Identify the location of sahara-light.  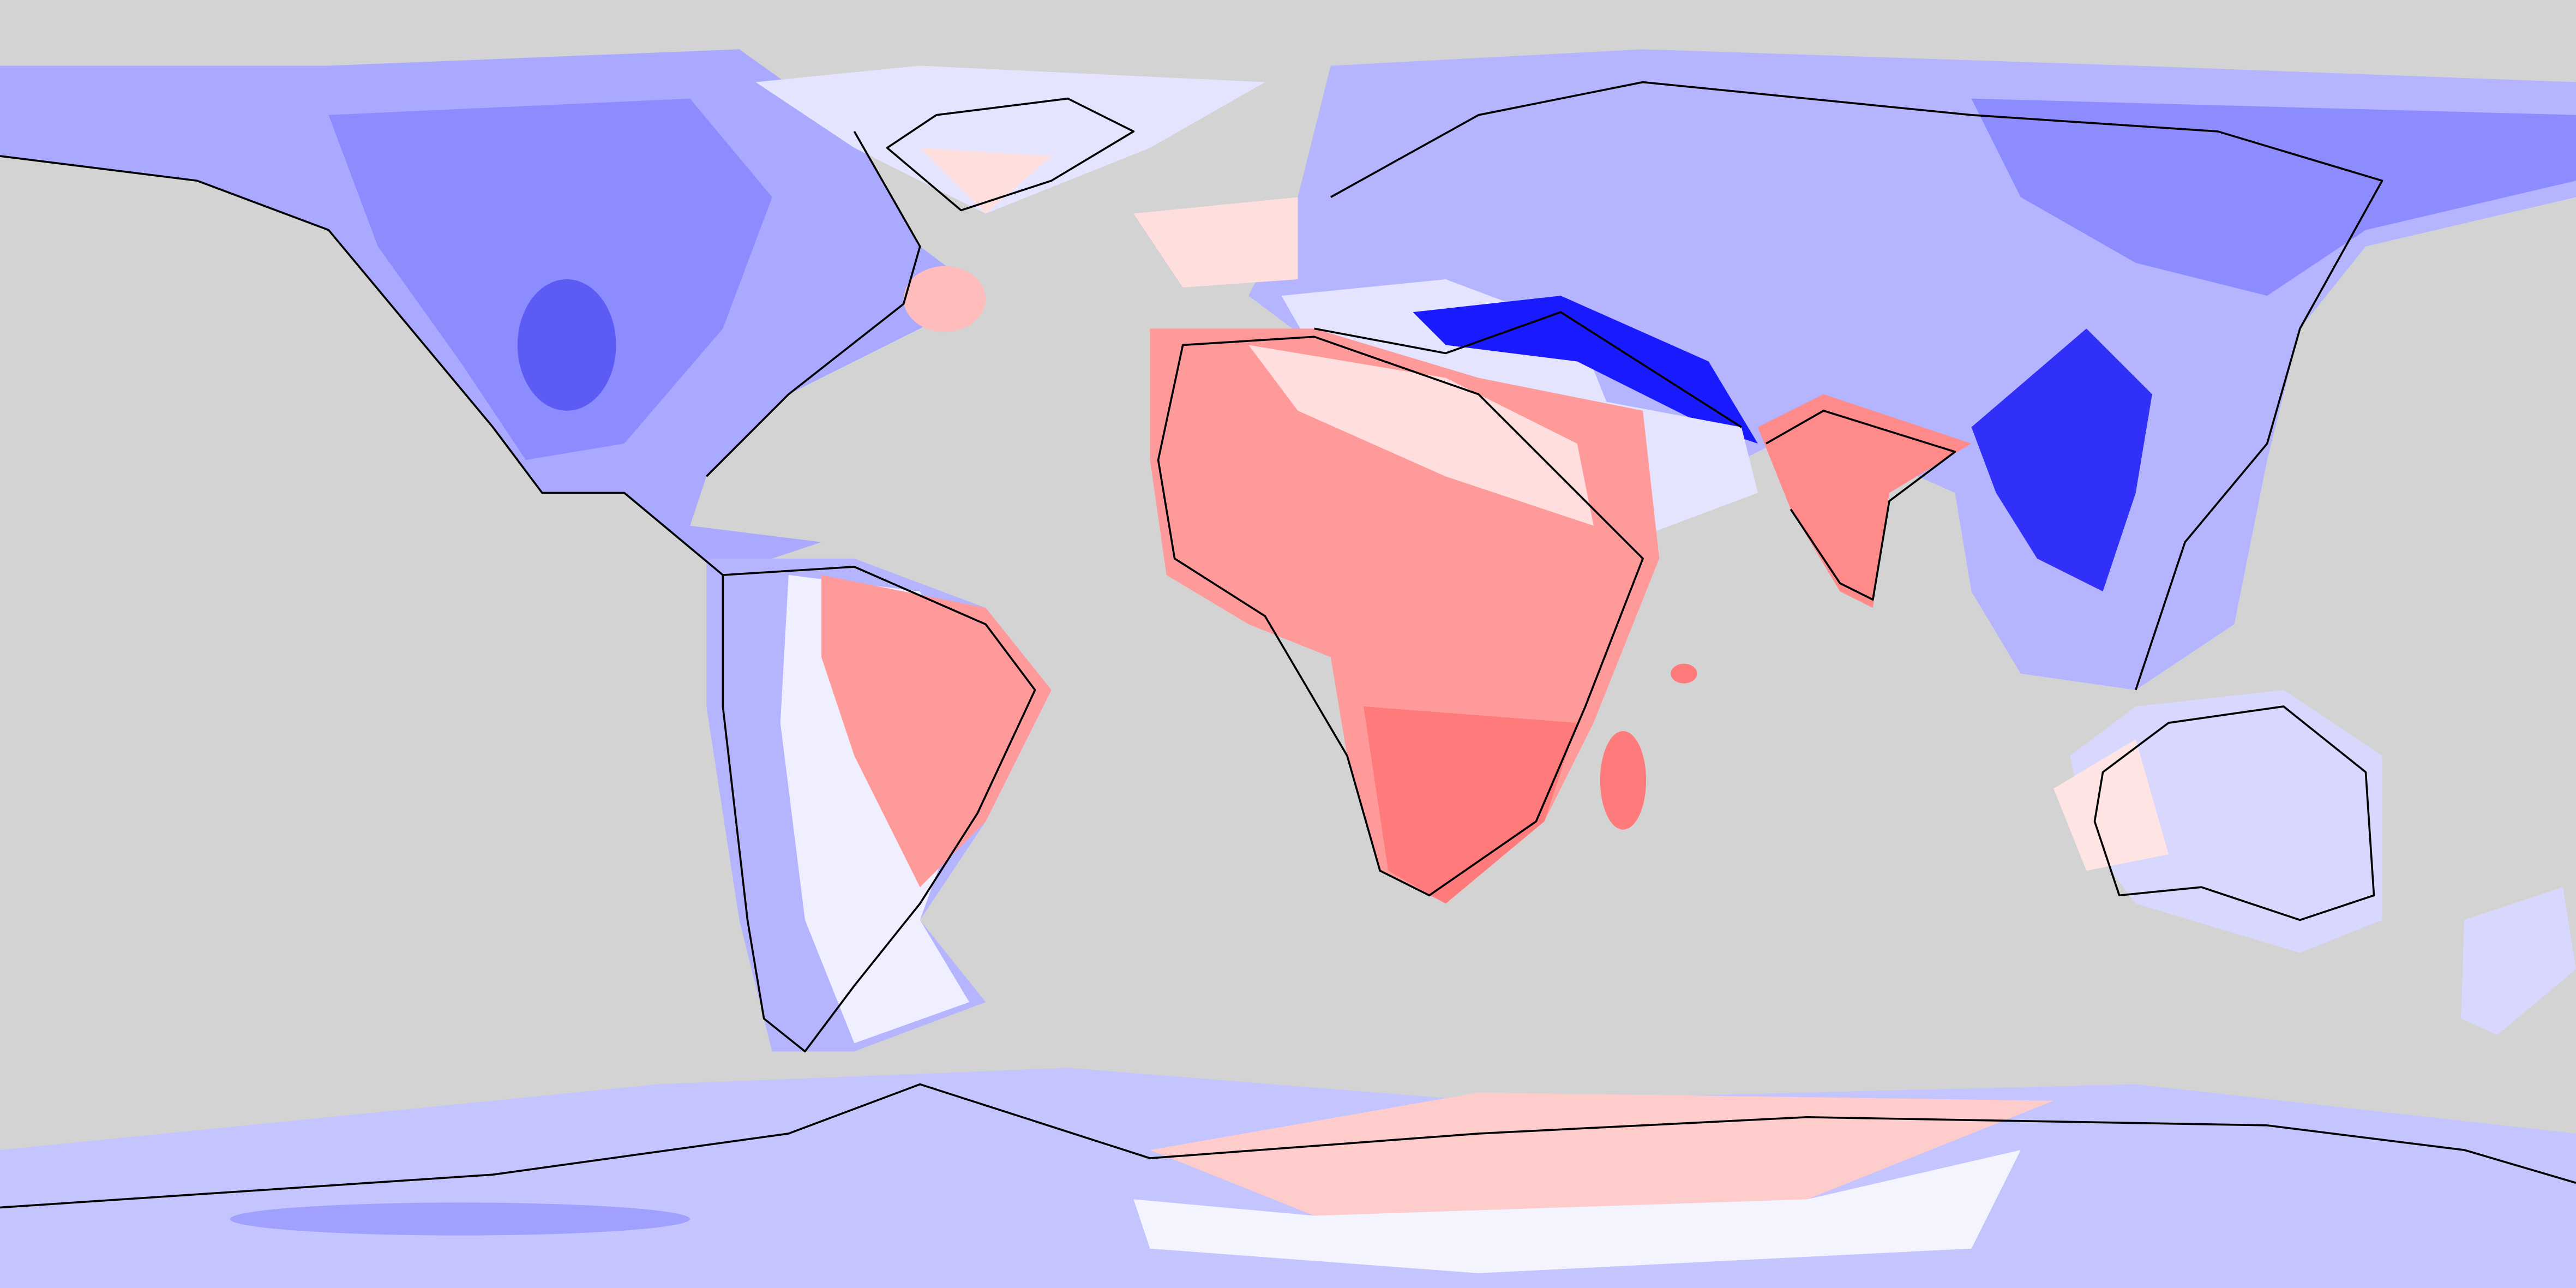
(1421, 435).